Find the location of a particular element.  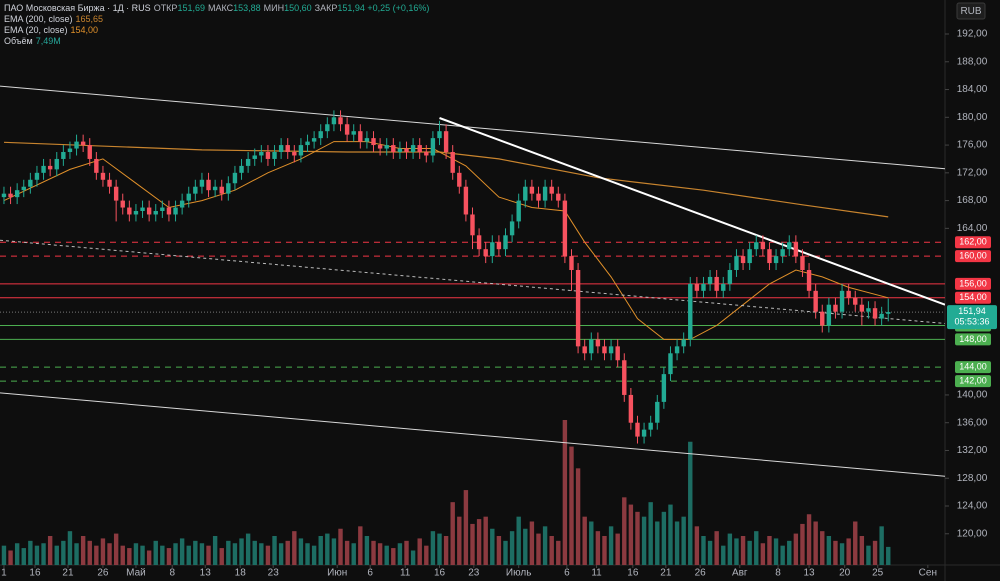

indicator-value: 165,65 is located at coordinates (89, 19).